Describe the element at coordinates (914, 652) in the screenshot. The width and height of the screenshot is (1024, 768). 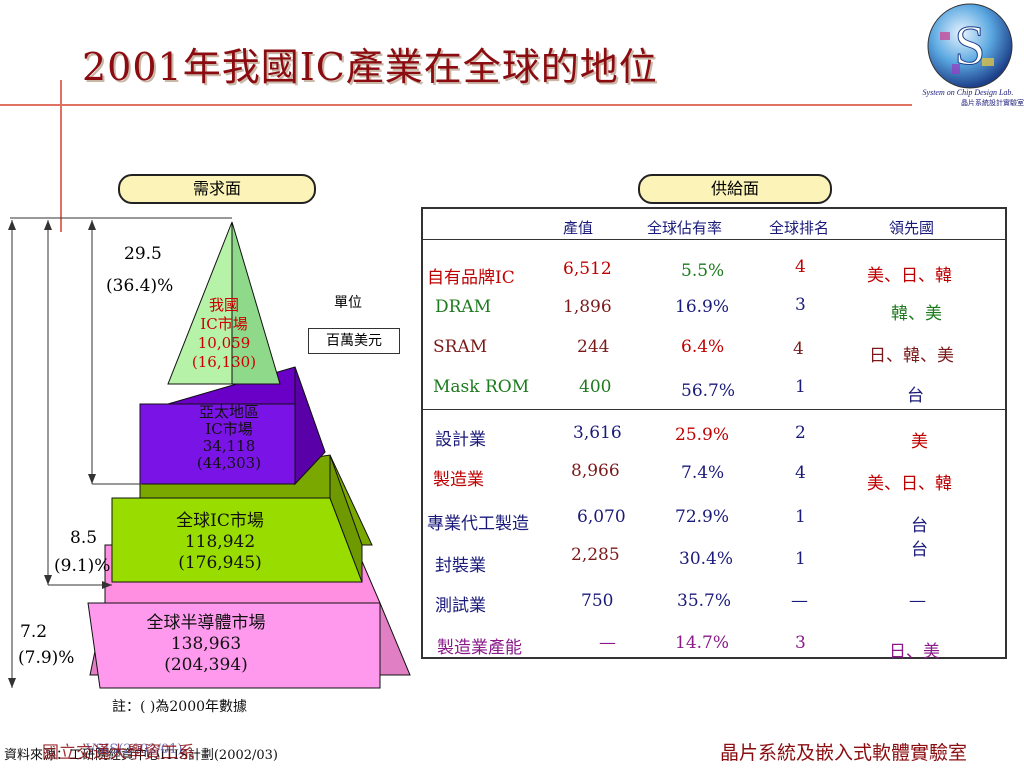
I see `row-lead: 日、美` at that location.